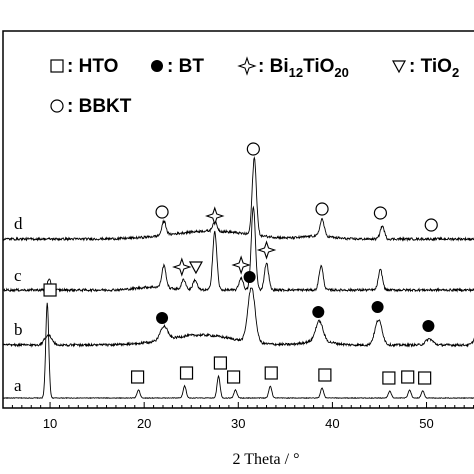 This screenshot has height=474, width=474. What do you see at coordinates (18, 223) in the screenshot?
I see `trace-label-d: d` at bounding box center [18, 223].